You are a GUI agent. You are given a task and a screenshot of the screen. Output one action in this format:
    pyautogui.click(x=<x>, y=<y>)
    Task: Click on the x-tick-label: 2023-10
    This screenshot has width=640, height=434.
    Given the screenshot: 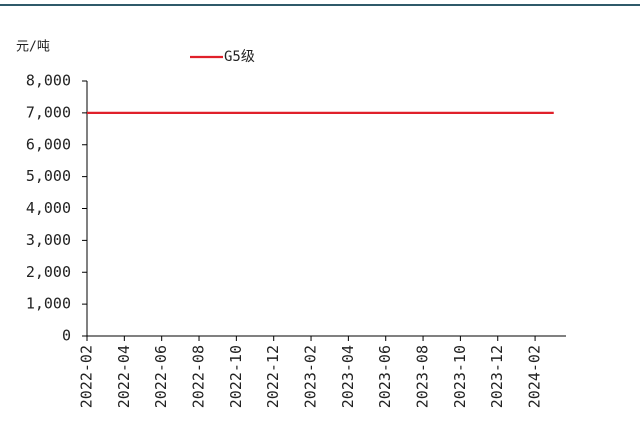 What is the action you would take?
    pyautogui.click(x=460, y=376)
    